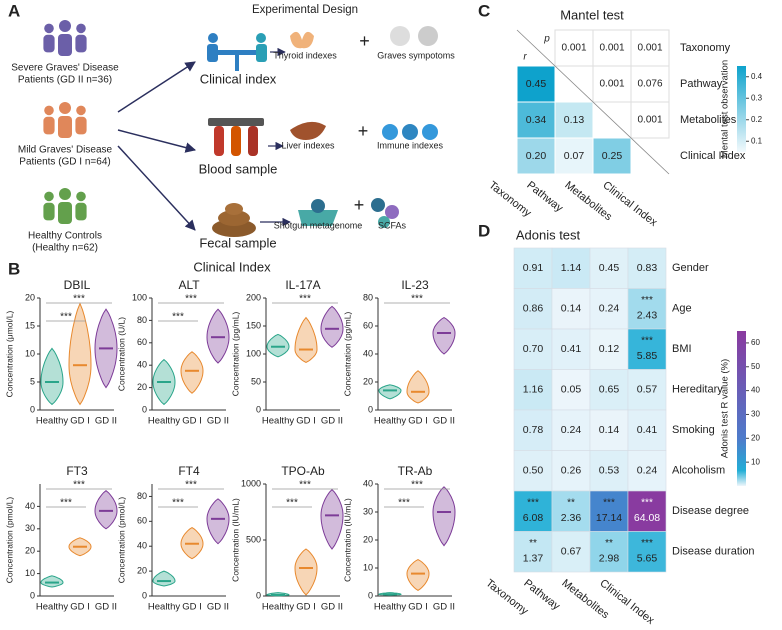 This screenshot has width=782, height=630. I want to click on y-axis-label: Concentration (U/L), so click(121, 354).